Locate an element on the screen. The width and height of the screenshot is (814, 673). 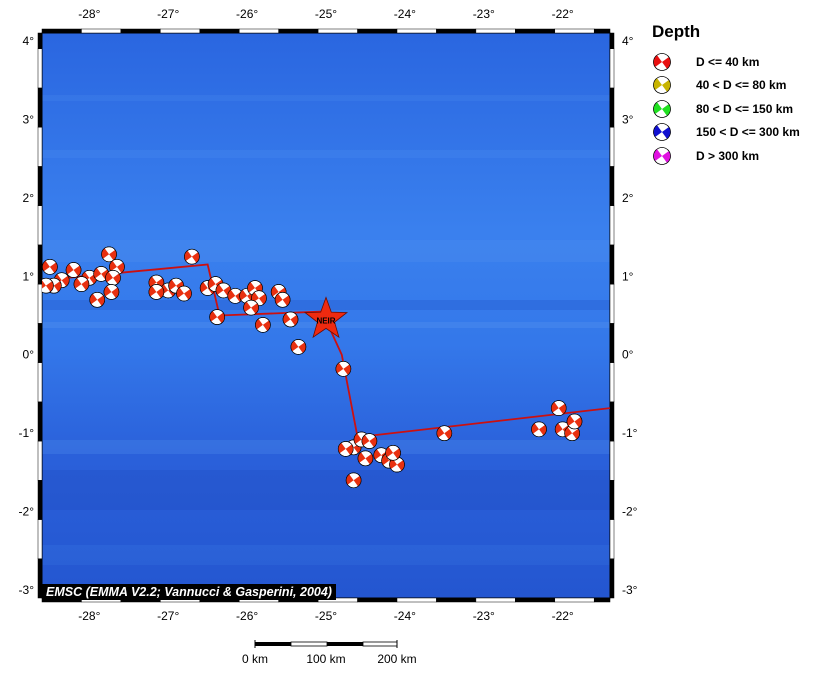
legend-title: Depth is located at coordinates (676, 31).